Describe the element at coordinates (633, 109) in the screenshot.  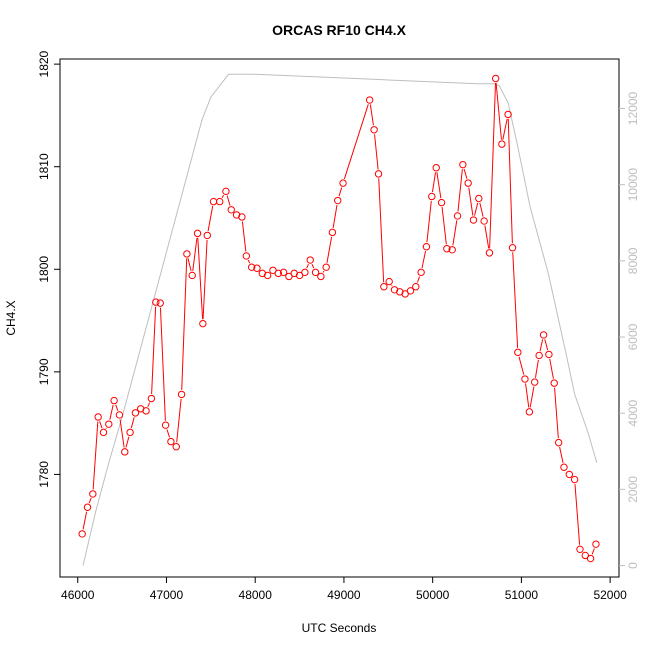
I see `y2-tick-label: 12000` at that location.